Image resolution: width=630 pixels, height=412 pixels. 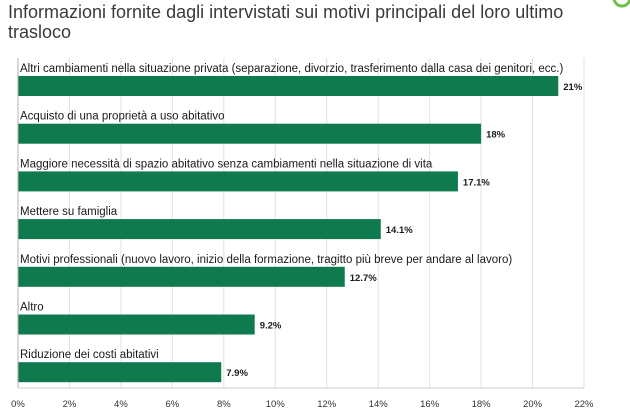 I want to click on x-tick-label: 16%, so click(x=430, y=404).